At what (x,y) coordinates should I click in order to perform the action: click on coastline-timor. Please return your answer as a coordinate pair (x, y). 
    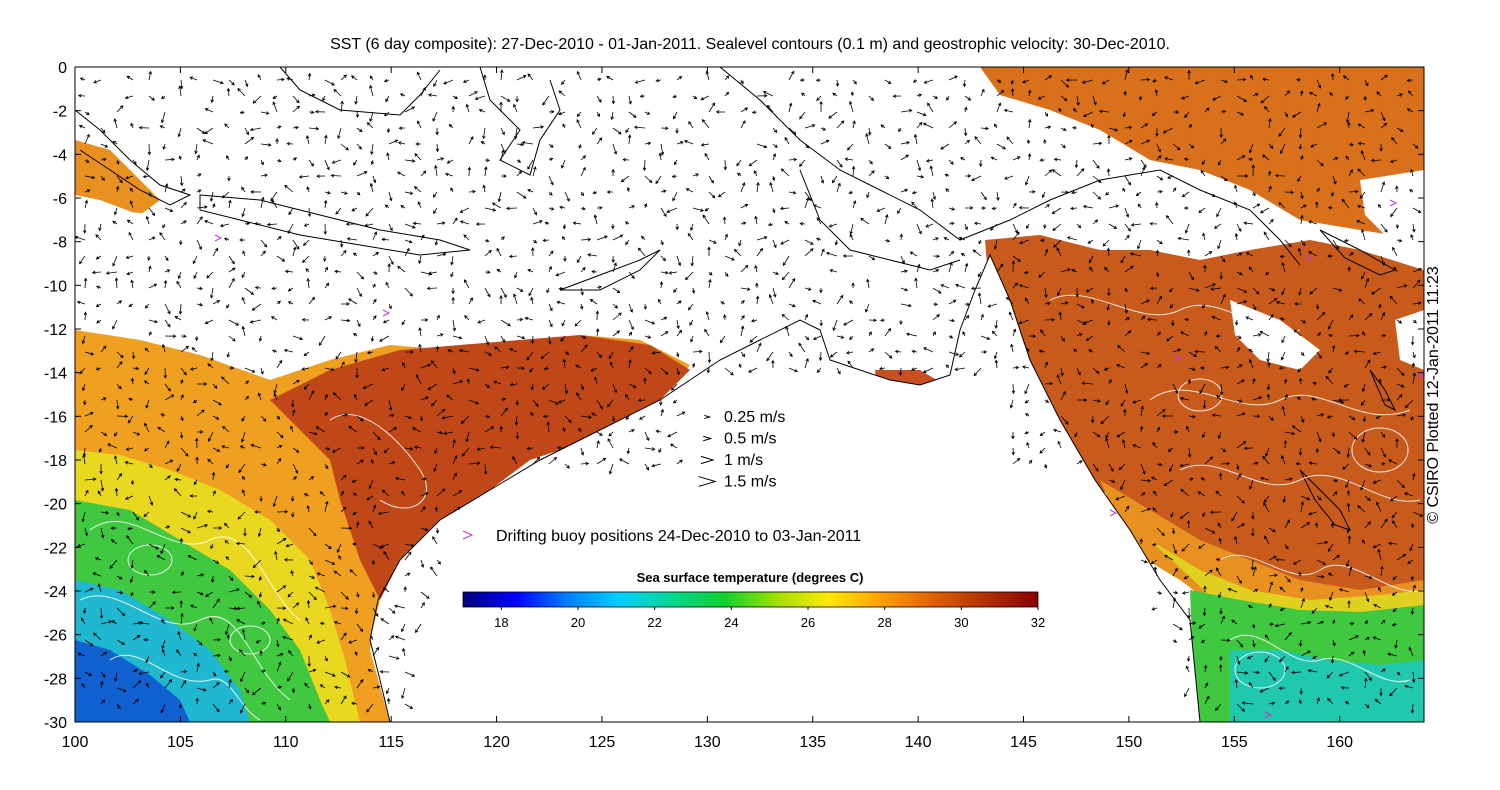
    Looking at the image, I should click on (610, 270).